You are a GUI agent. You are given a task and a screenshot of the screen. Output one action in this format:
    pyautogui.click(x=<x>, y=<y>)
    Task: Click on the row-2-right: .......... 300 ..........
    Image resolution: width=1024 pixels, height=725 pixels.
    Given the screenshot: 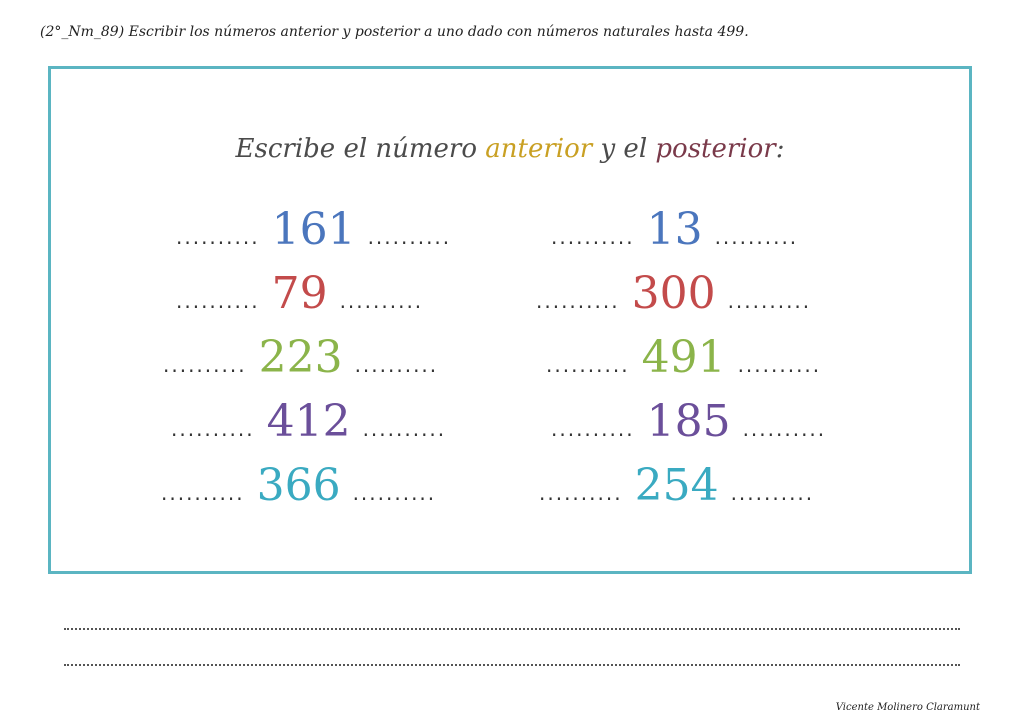 What is the action you would take?
    pyautogui.click(x=673, y=298)
    